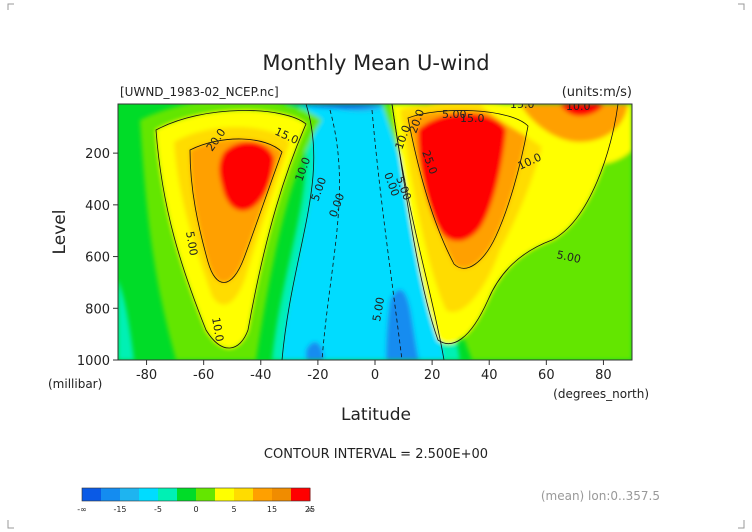  I want to click on colorbar-tick-label: -5, so click(158, 509).